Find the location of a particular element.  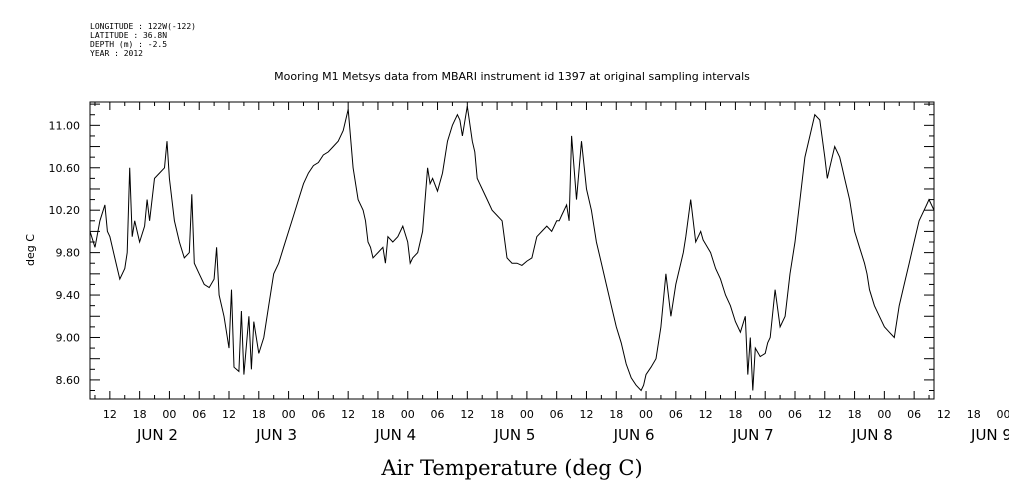

x-day-label: JUN 5 is located at coordinates (514, 435).